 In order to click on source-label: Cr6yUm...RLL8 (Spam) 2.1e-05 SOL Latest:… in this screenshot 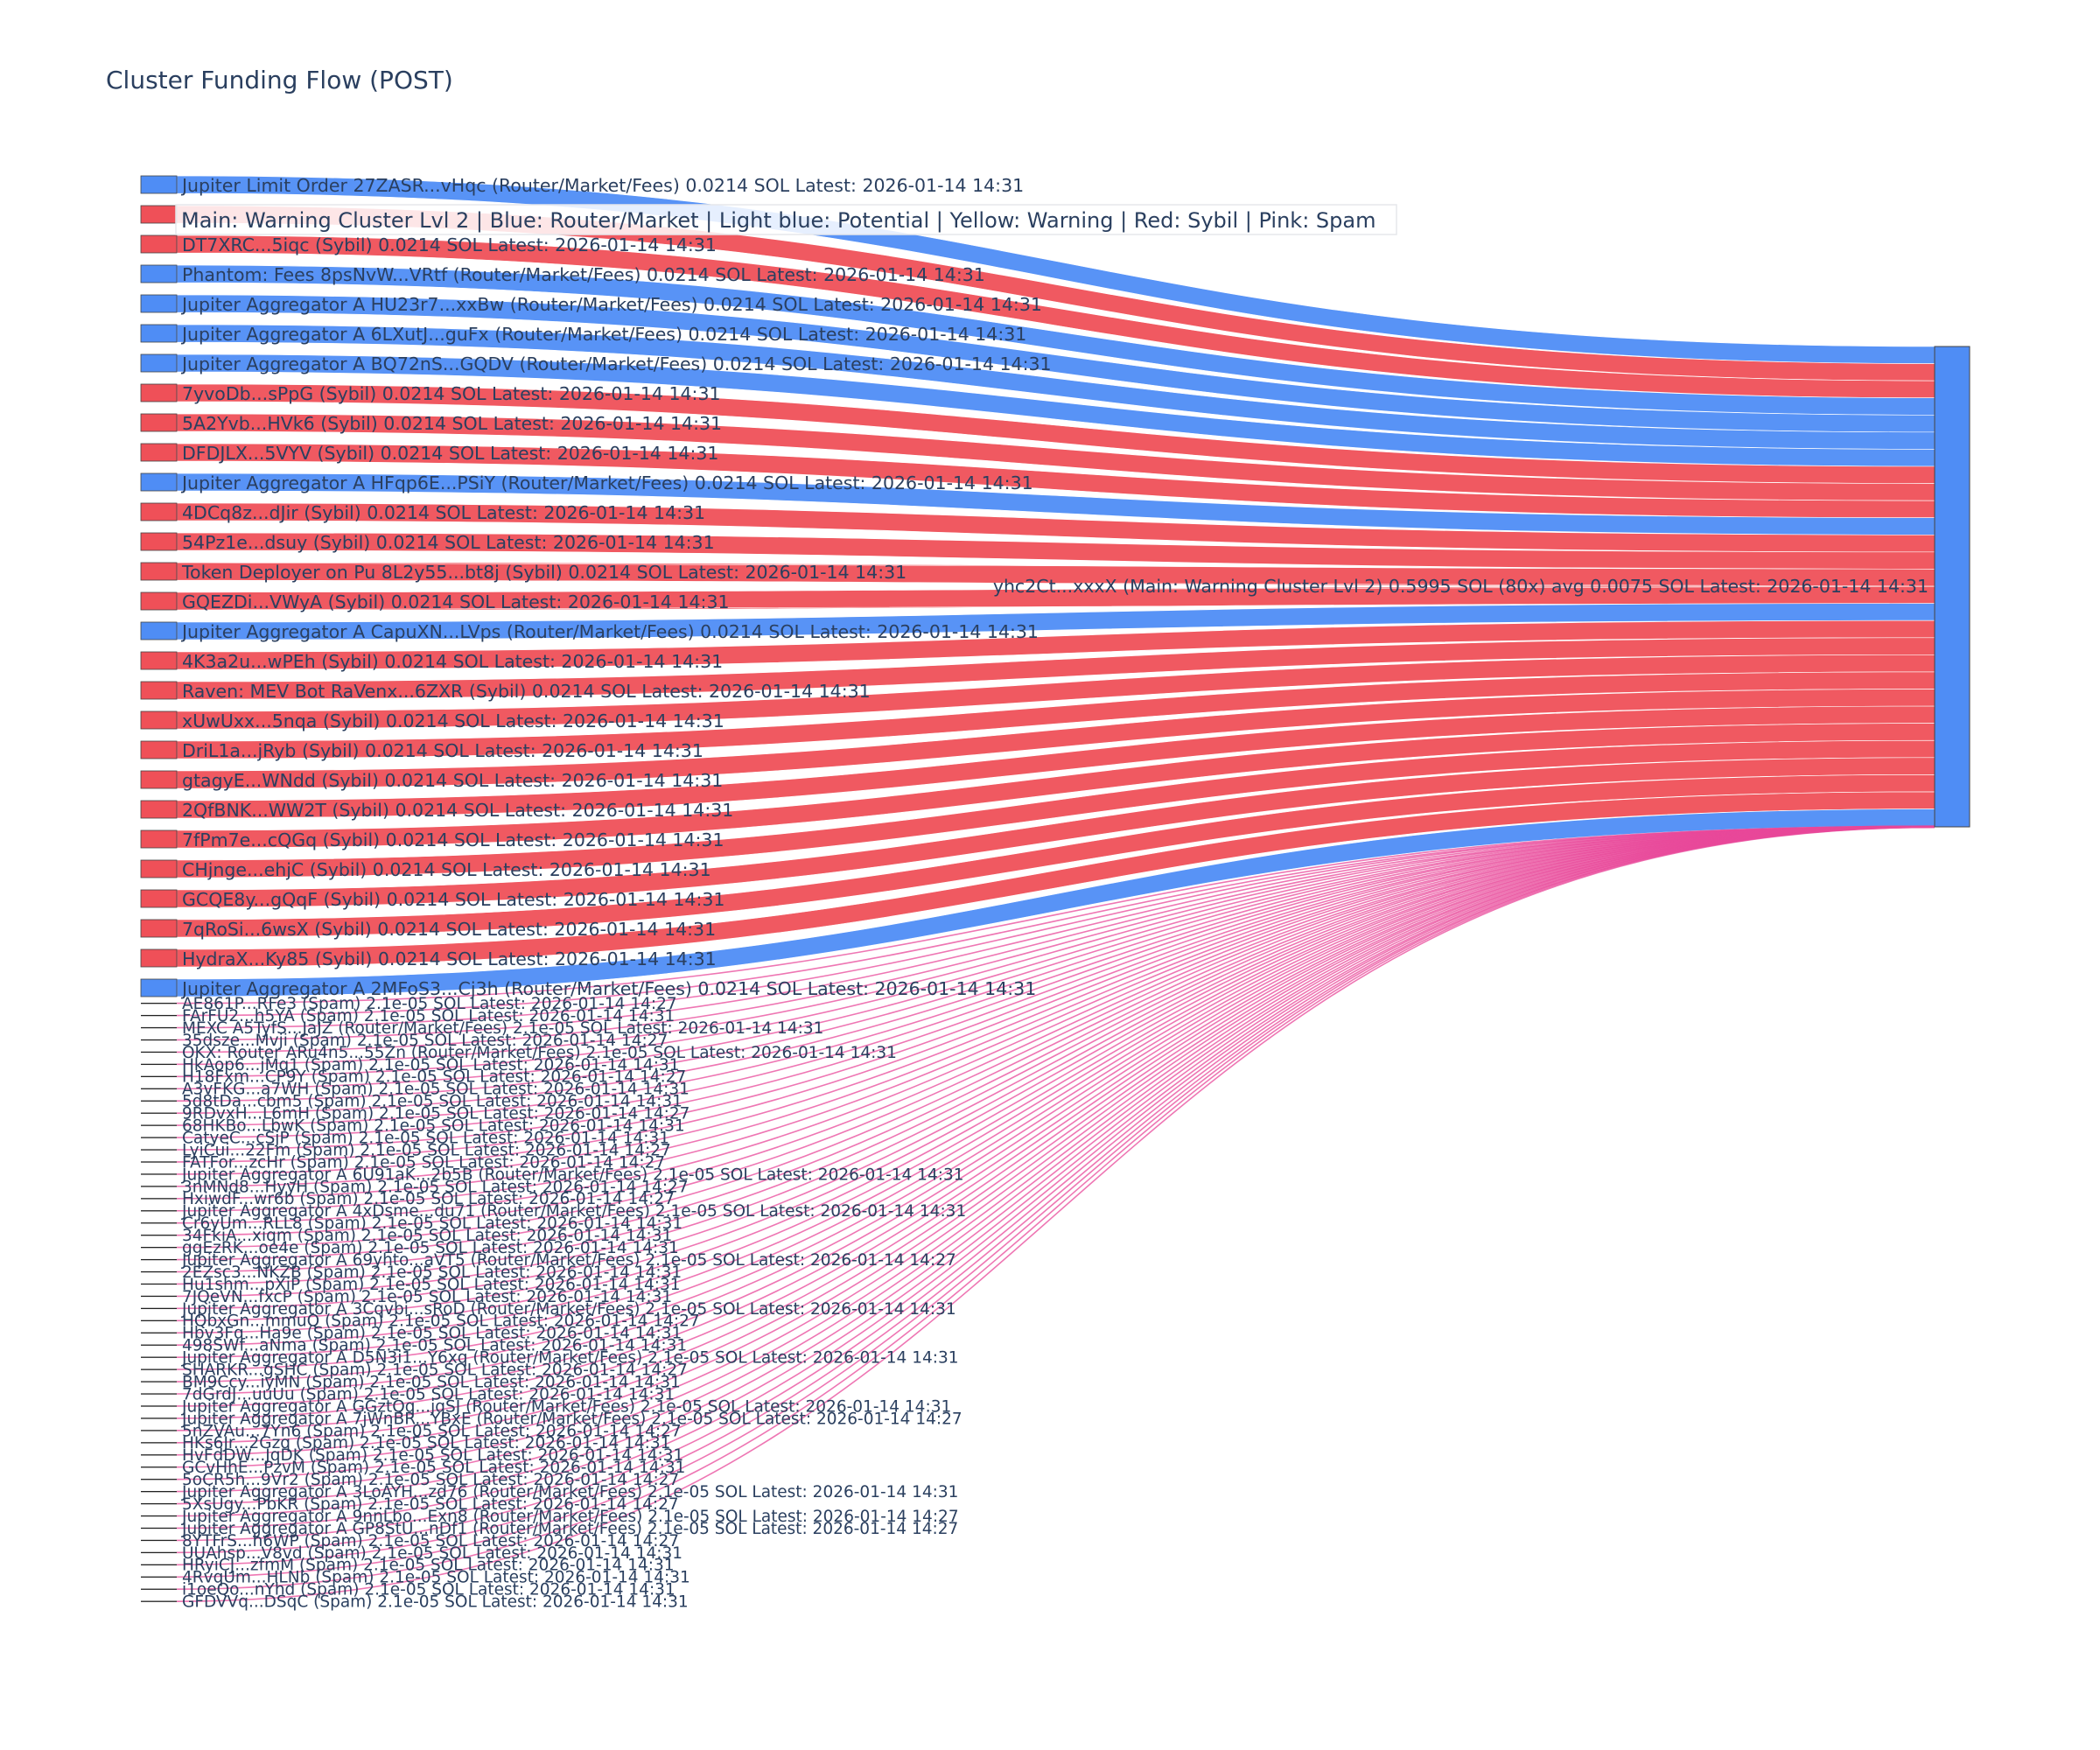, I will do `click(432, 1223)`.